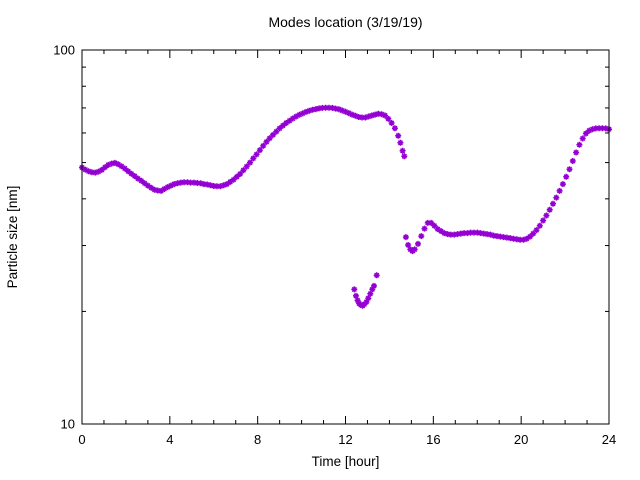  What do you see at coordinates (345, 22) in the screenshot?
I see `chart-title: Modes location (3/19/19)` at bounding box center [345, 22].